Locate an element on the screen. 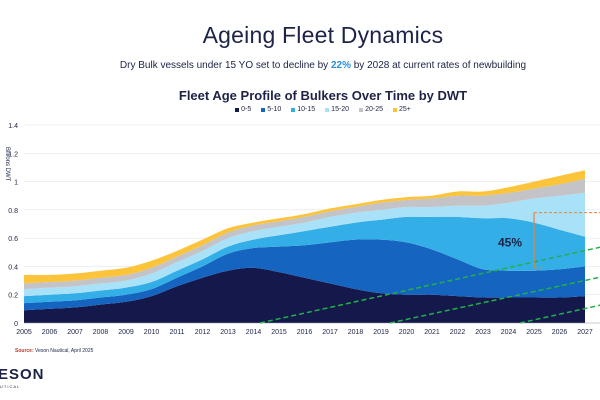  y-tick-label: 0.8 is located at coordinates (13, 211).